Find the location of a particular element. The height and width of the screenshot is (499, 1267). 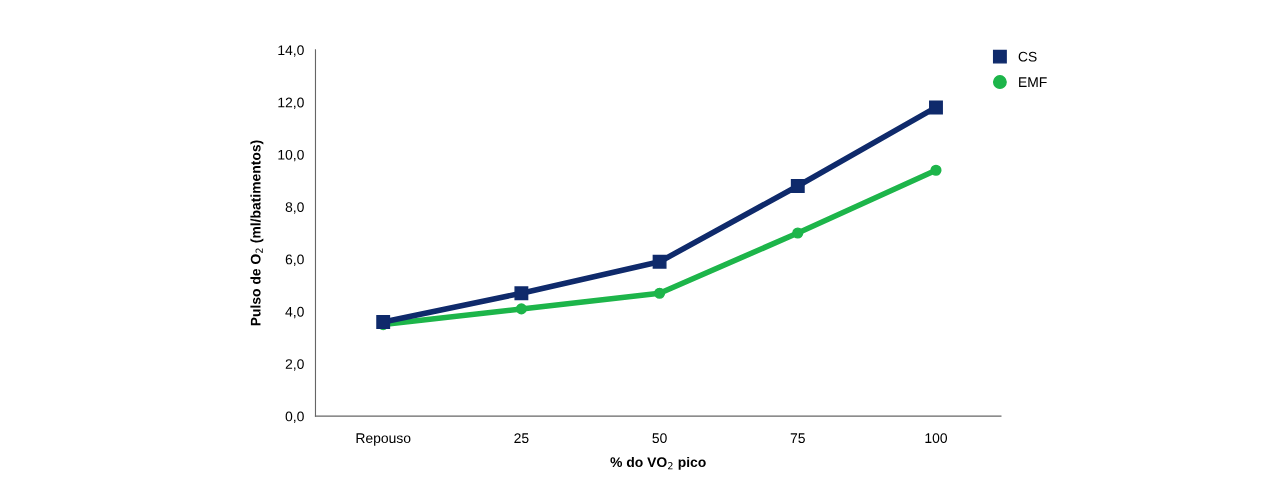

y-tick-label: 10,0 is located at coordinates (291, 155).